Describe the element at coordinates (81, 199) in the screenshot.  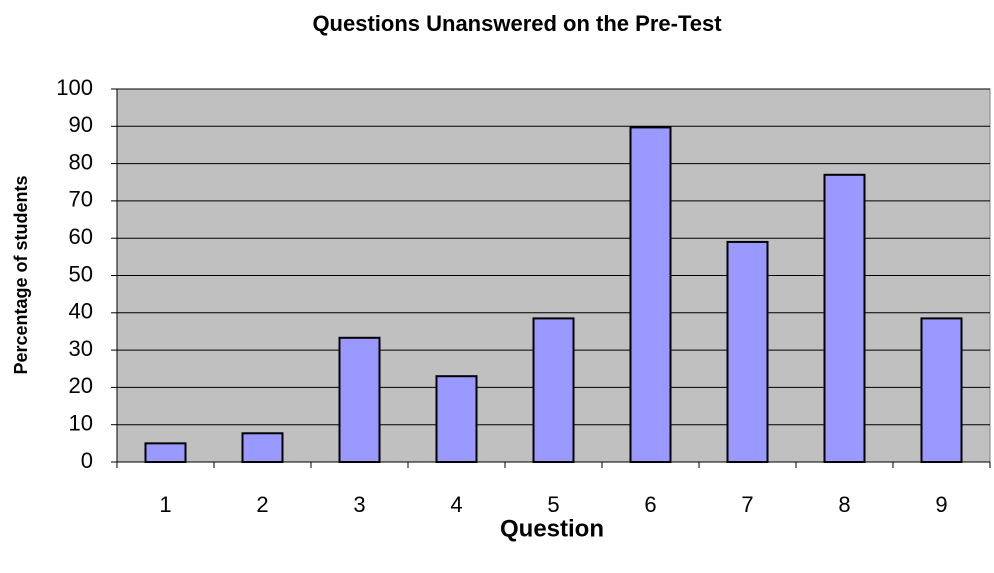
I see `y-tick-label: 70` at that location.